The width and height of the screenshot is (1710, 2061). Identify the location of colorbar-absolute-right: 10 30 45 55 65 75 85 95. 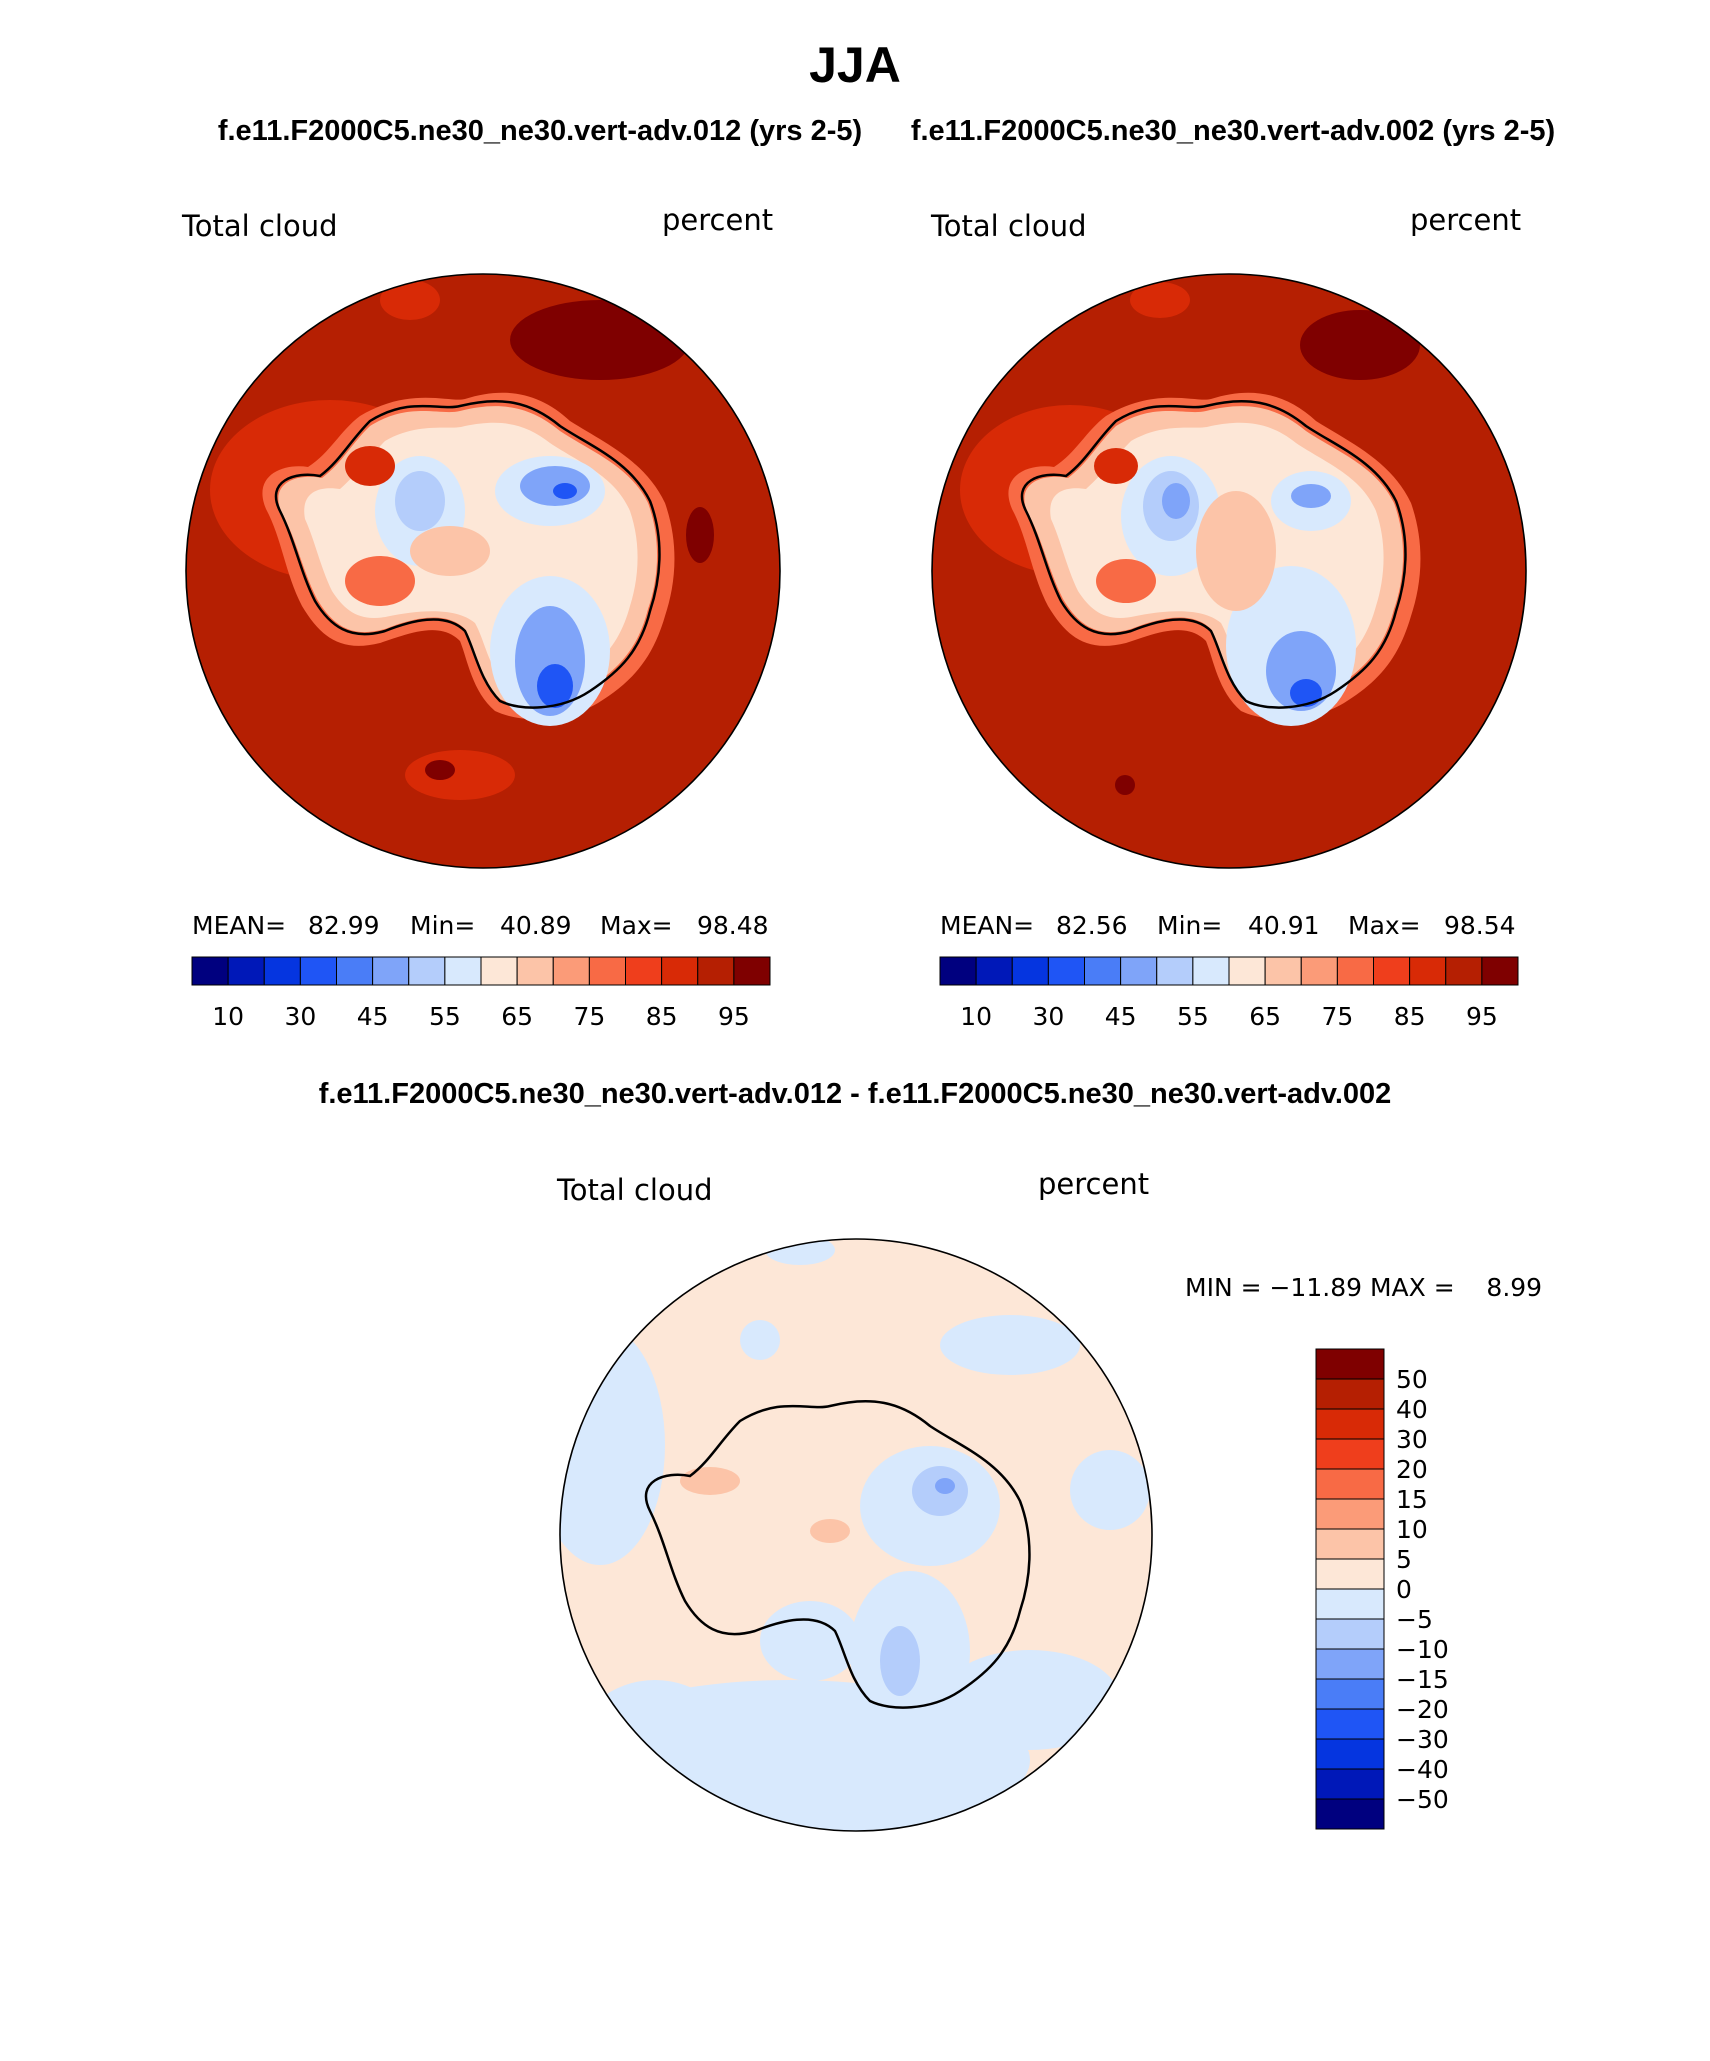
(1229, 993).